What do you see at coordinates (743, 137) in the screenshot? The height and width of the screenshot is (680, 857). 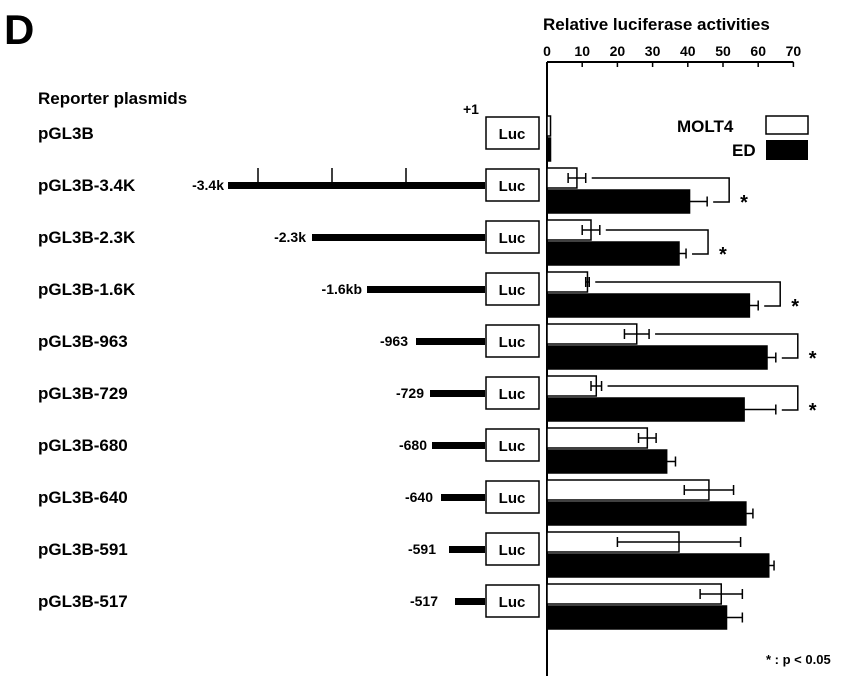 I see `legend: MOLT4 ED` at bounding box center [743, 137].